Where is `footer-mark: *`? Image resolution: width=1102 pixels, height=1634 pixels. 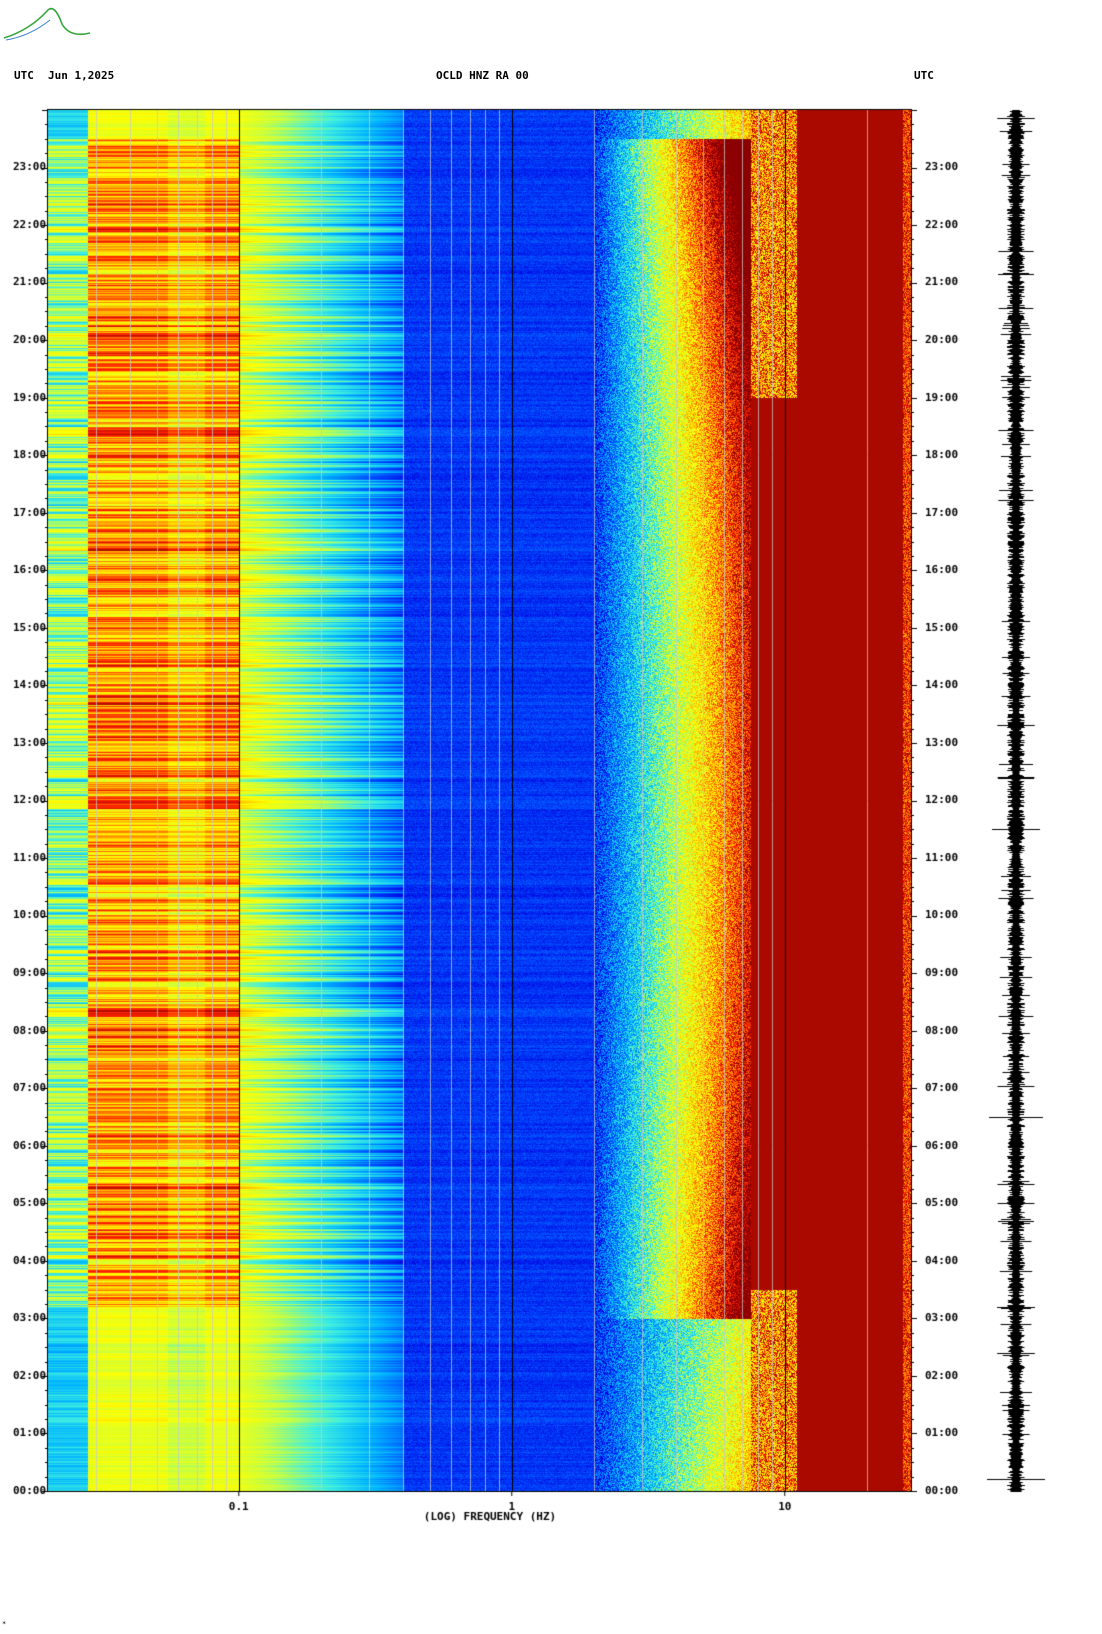 footer-mark: * is located at coordinates (4, 1624).